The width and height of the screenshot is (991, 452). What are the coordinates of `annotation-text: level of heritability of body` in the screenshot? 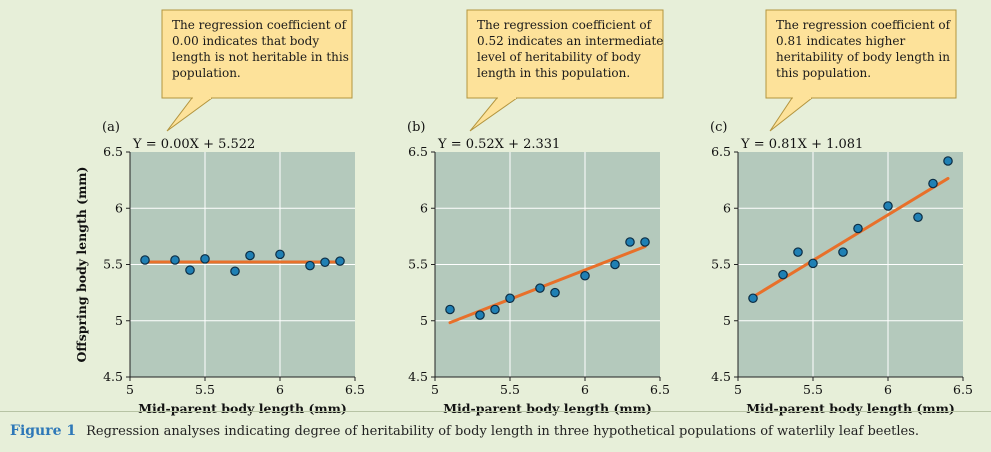 It's located at (559, 57).